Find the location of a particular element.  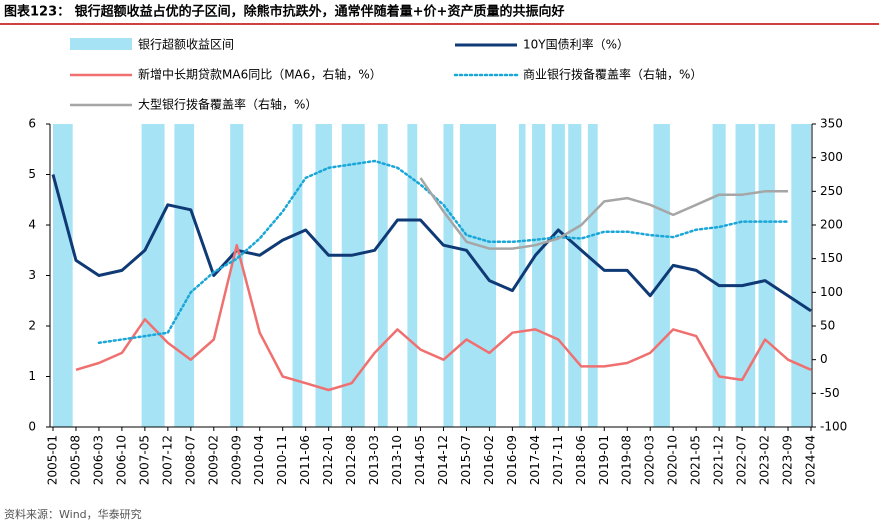

y2-tick-label: 350 is located at coordinates (831, 124).